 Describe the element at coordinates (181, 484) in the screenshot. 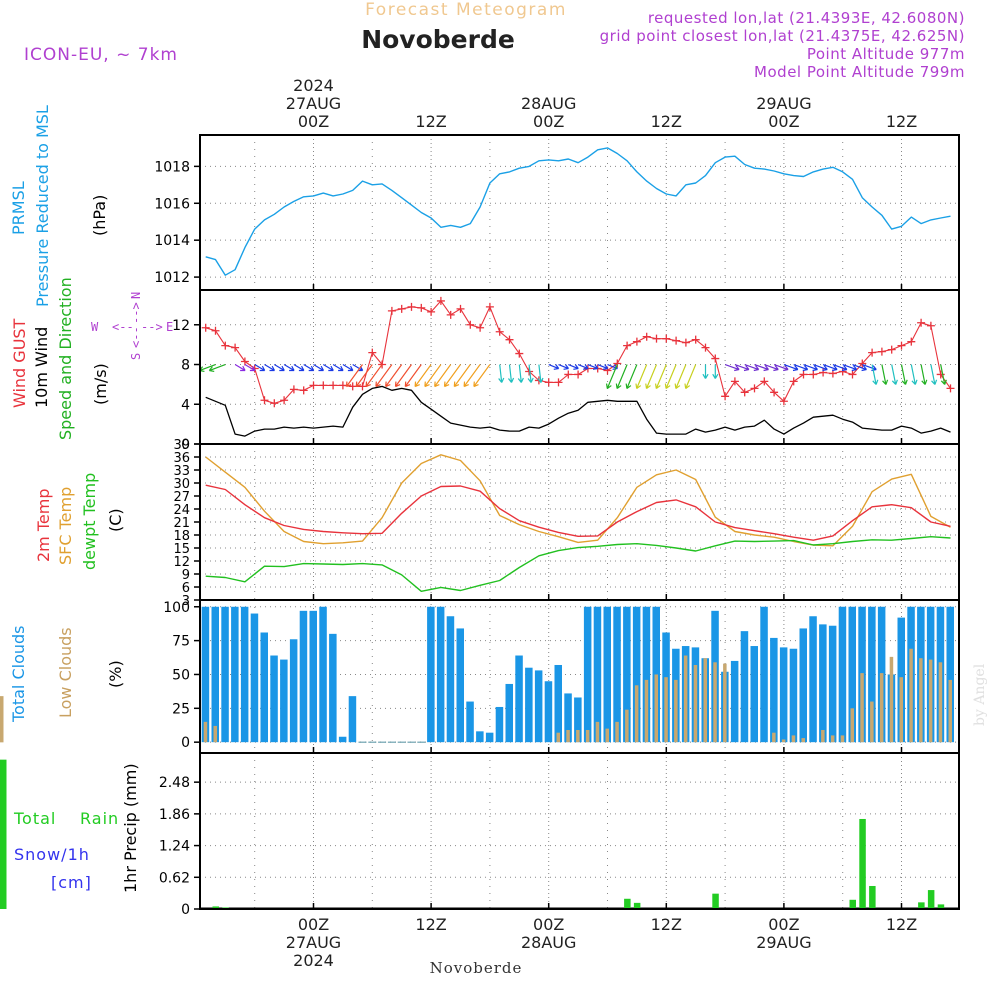

I see `y-tick-label: 30` at that location.